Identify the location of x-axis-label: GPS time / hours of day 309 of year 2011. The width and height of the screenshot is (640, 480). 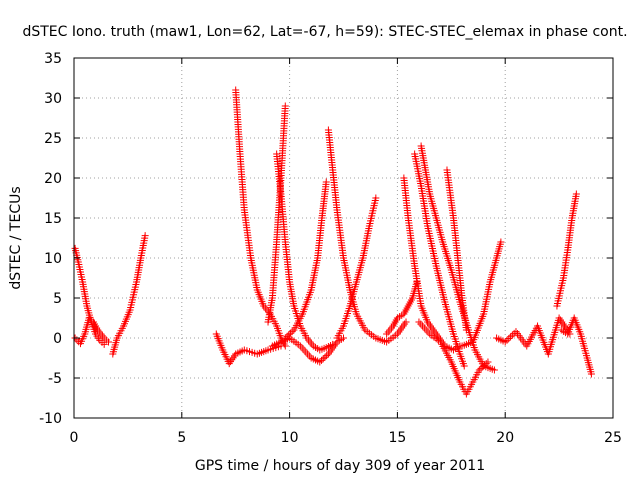
(340, 466).